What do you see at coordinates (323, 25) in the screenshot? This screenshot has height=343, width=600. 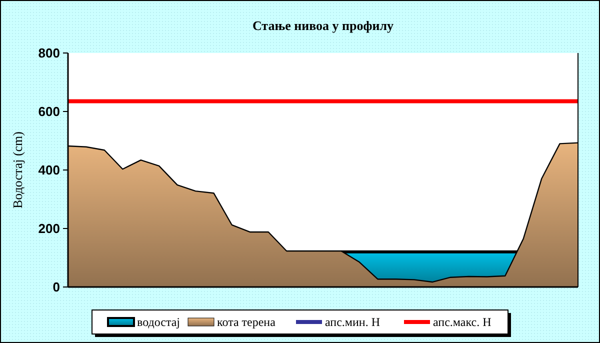 I see `chart-title: Стање нивоа у профилу` at bounding box center [323, 25].